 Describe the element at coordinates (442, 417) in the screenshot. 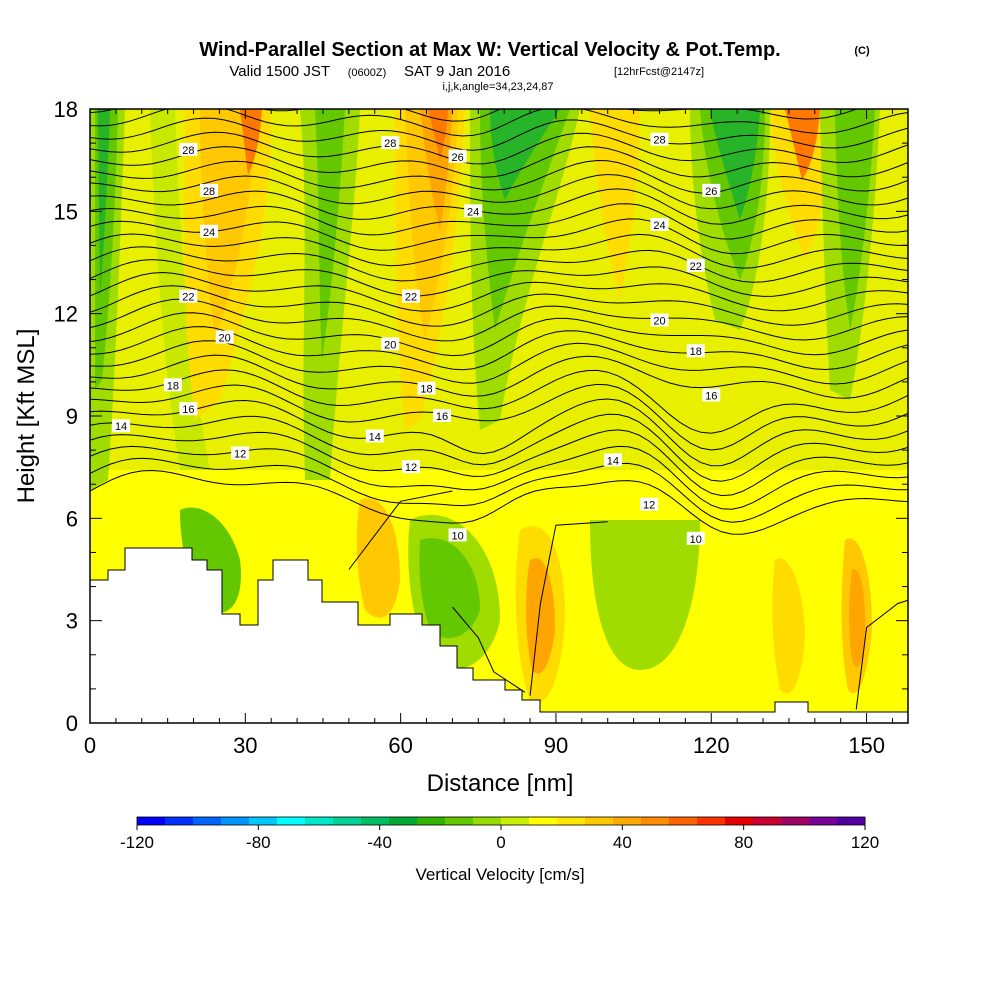

I see `contour-label: 16` at that location.